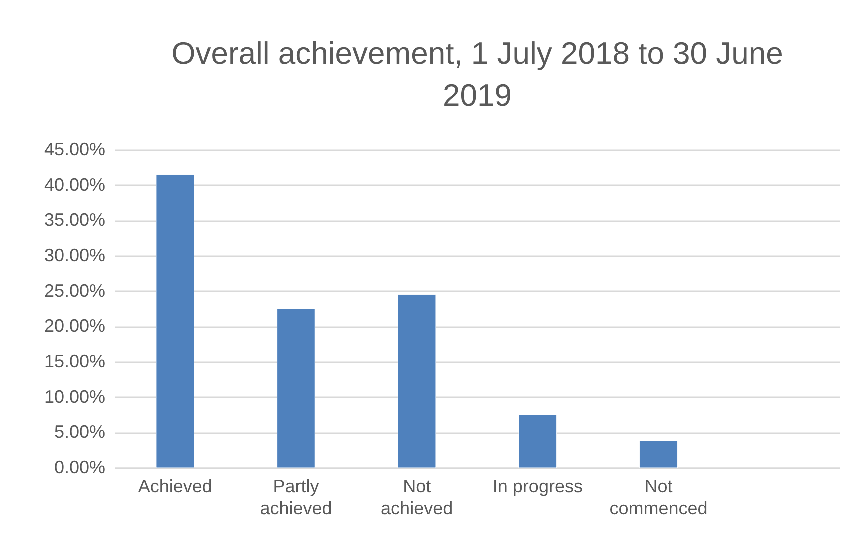  What do you see at coordinates (659, 497) in the screenshot?
I see `x-tick-label: Not commenced` at bounding box center [659, 497].